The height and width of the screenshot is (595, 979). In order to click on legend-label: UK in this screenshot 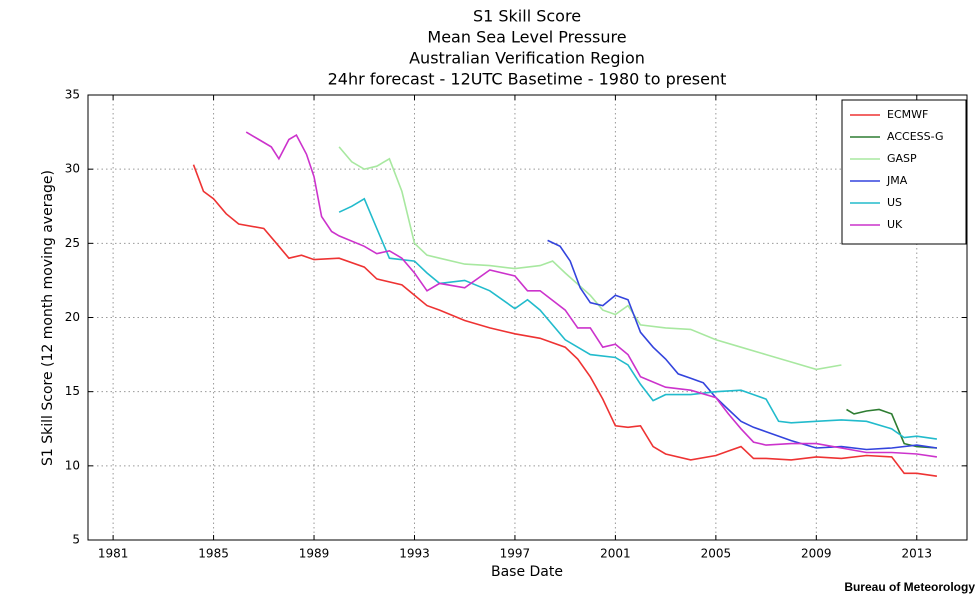, I will do `click(895, 224)`.